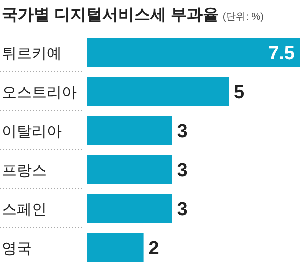 This screenshot has width=300, height=264. What do you see at coordinates (154, 249) in the screenshot?
I see `data-label: 2` at bounding box center [154, 249].